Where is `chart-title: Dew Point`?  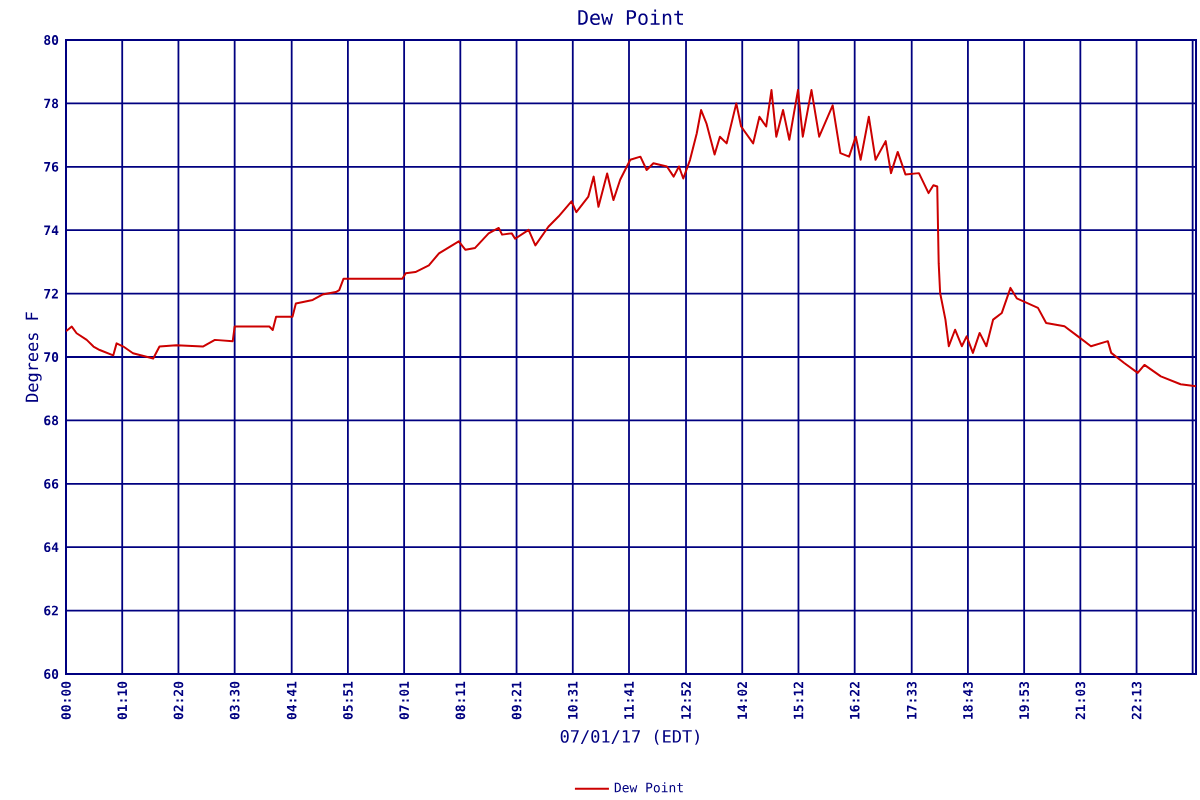 chart-title: Dew Point is located at coordinates (631, 17).